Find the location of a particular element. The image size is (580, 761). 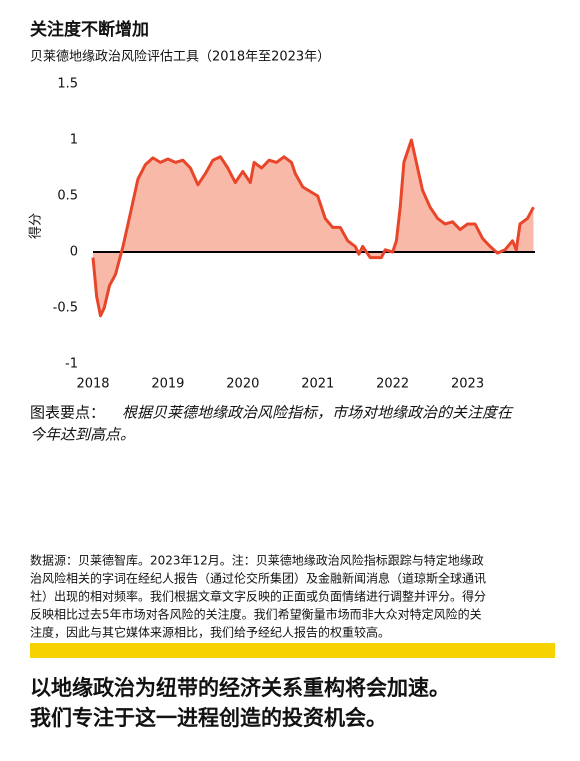

y-tick-label: 1.5 is located at coordinates (67, 84).